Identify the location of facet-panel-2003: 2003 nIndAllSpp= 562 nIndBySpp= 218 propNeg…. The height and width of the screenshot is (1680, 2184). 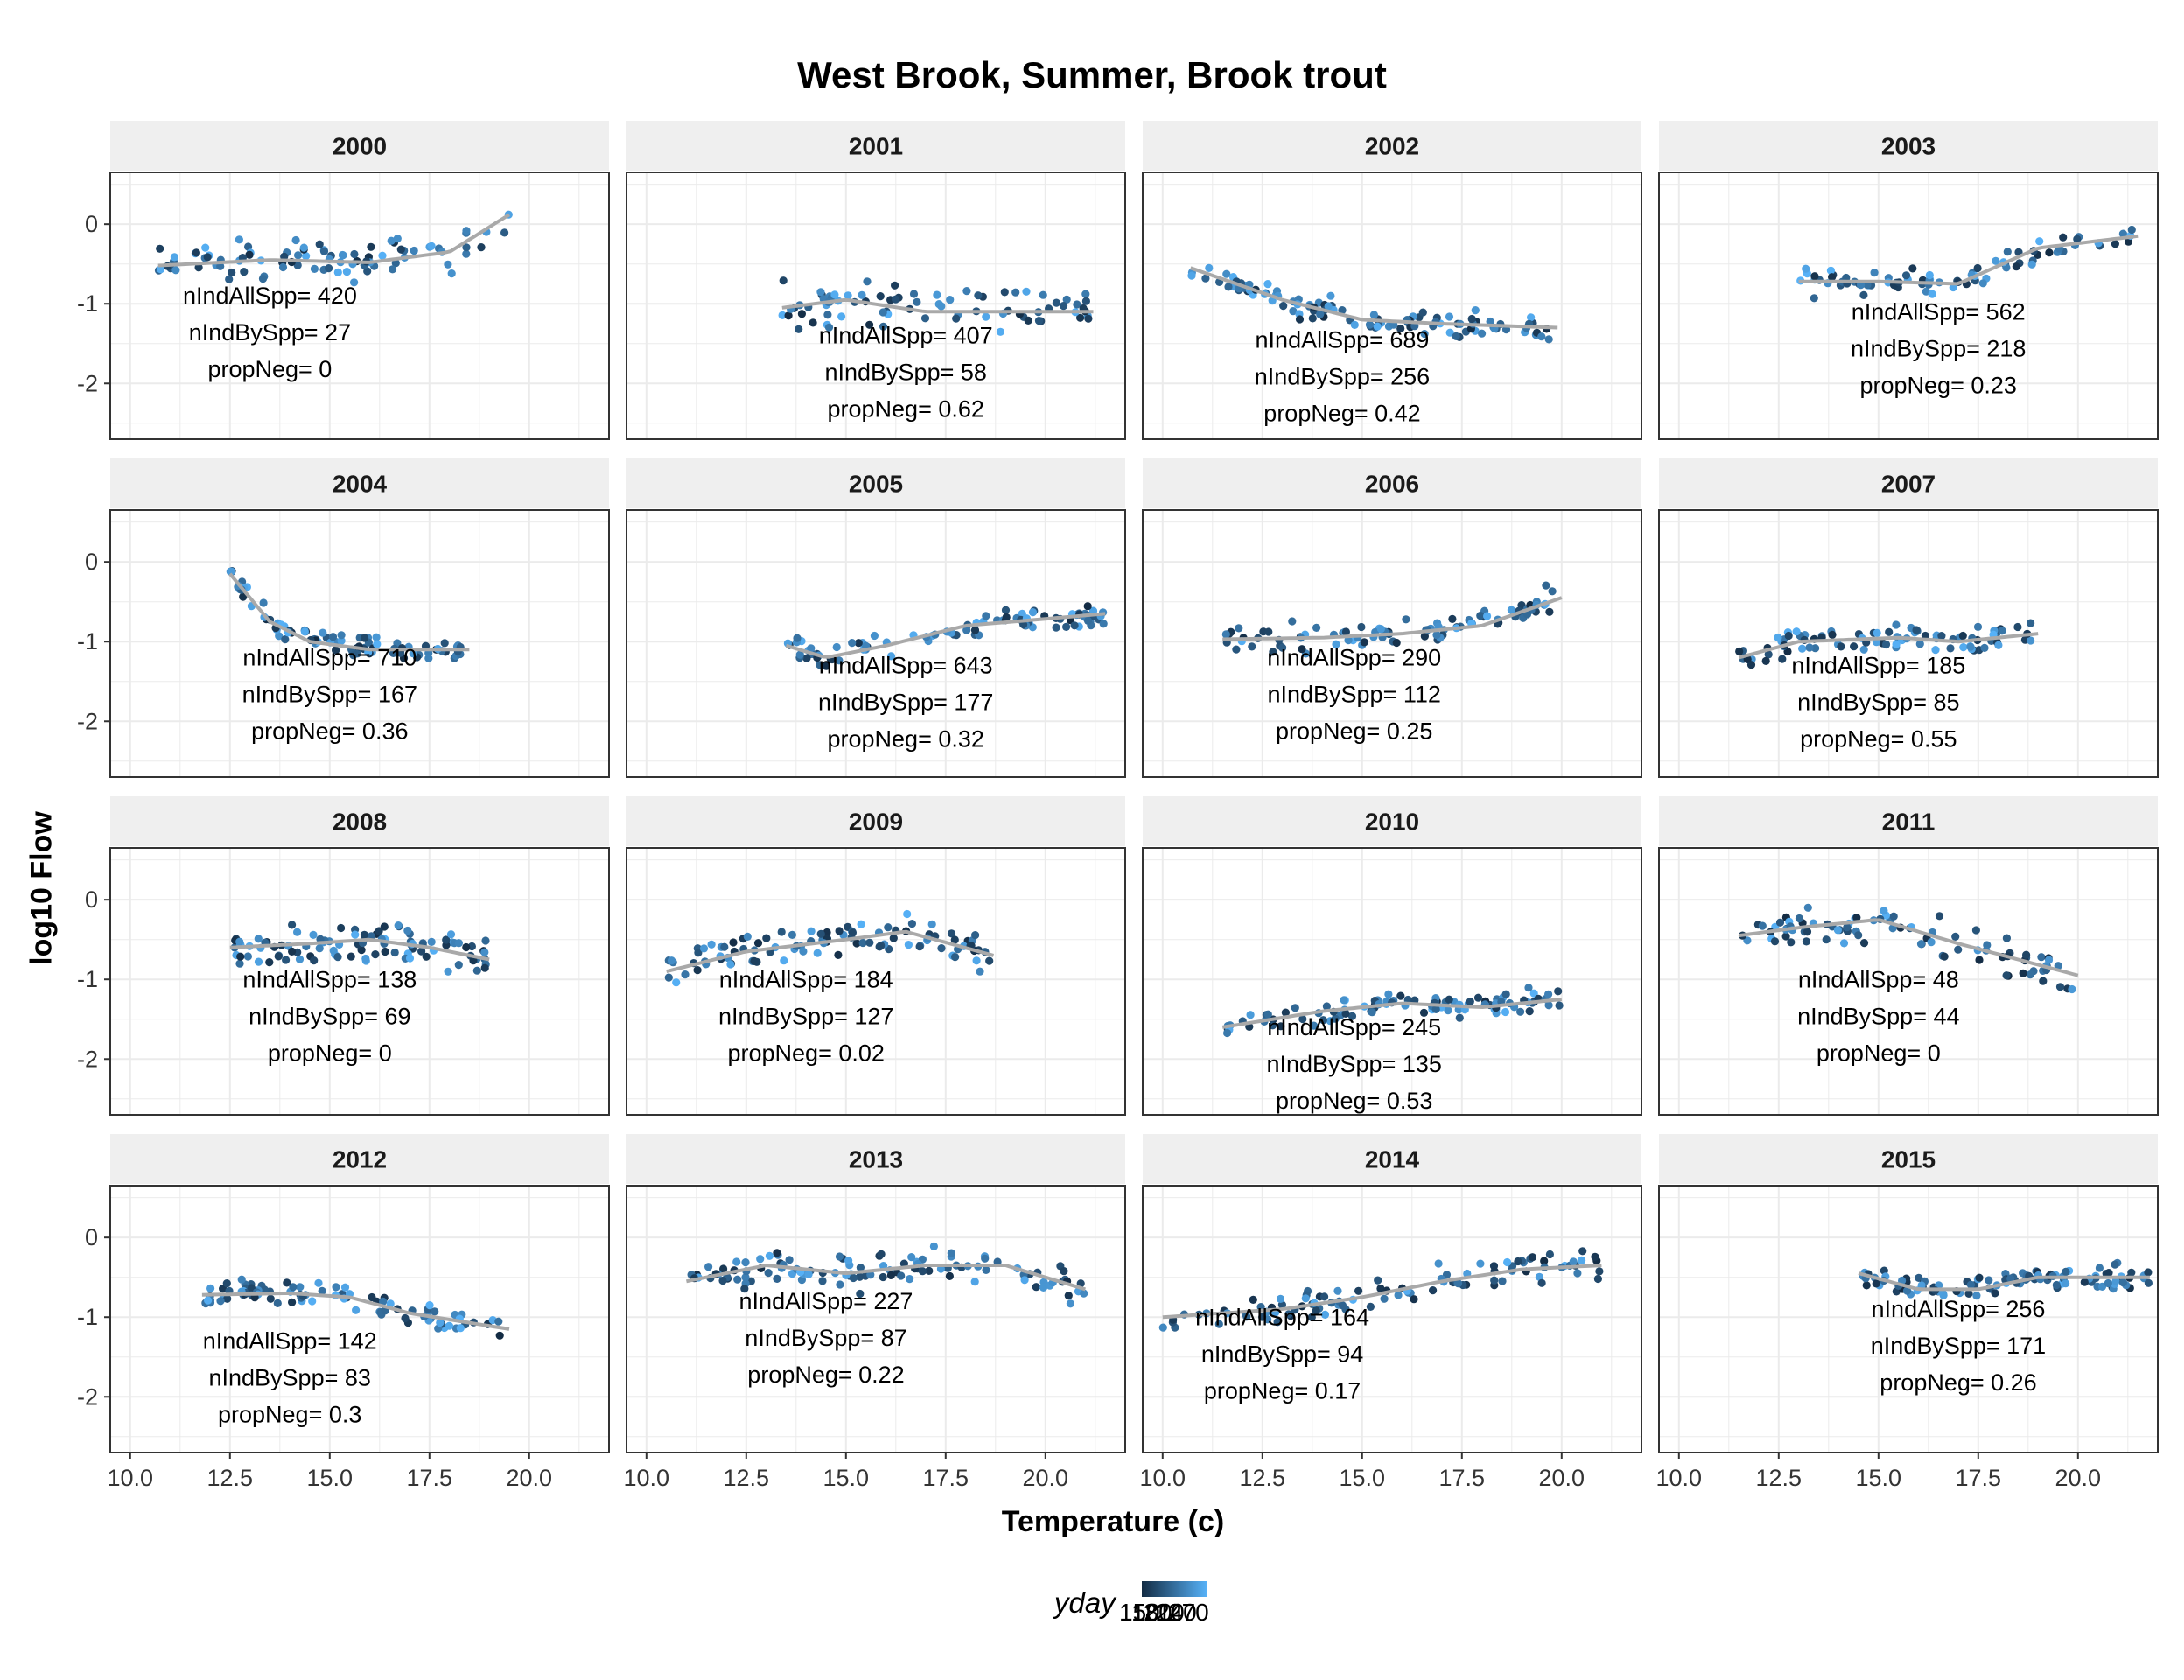
(1908, 280).